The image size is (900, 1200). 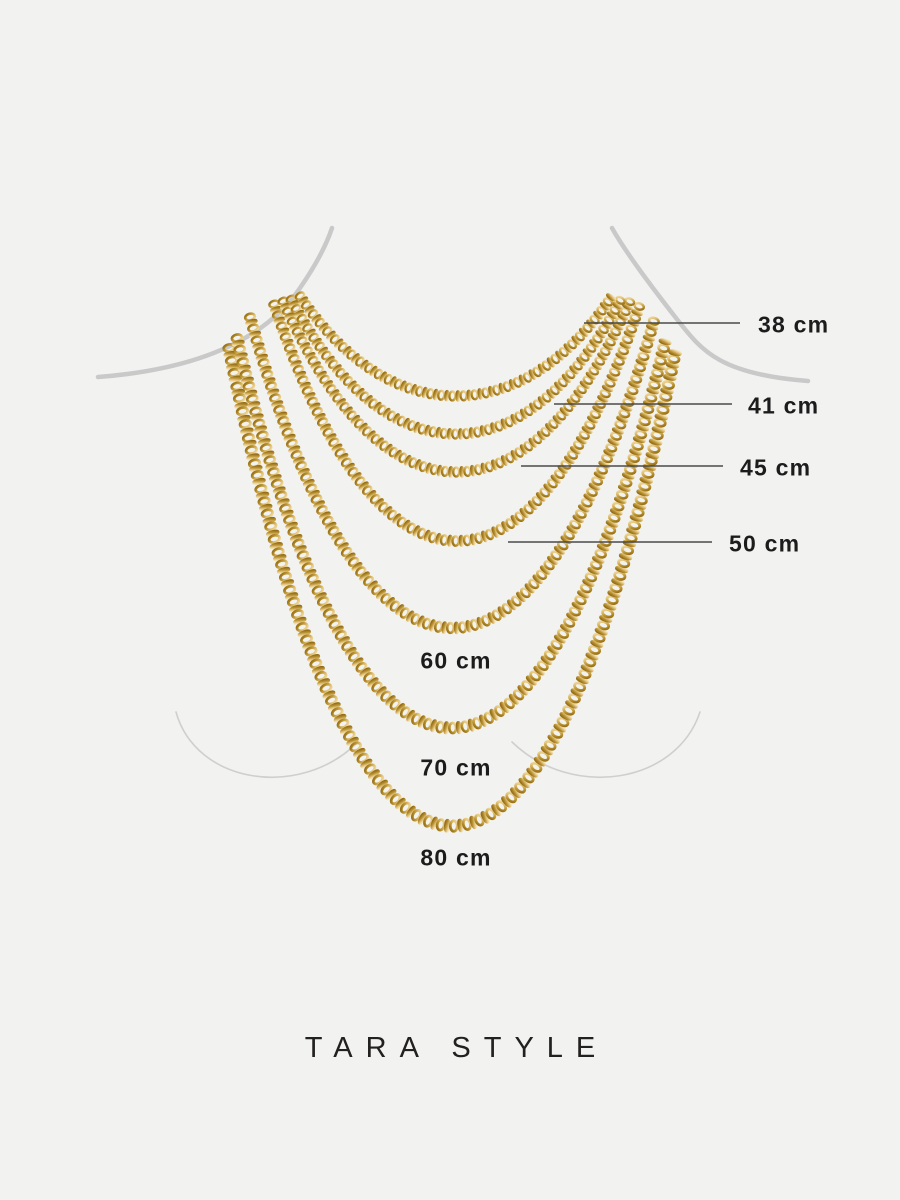 I want to click on brand-wordmark: TARA STYLE, so click(x=456, y=1048).